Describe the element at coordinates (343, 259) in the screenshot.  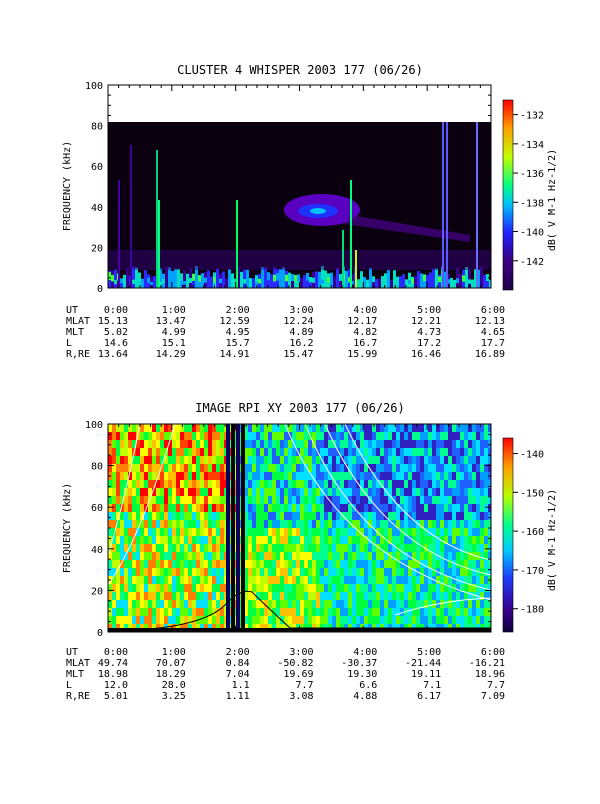
I see `spectrogram-burst` at that location.